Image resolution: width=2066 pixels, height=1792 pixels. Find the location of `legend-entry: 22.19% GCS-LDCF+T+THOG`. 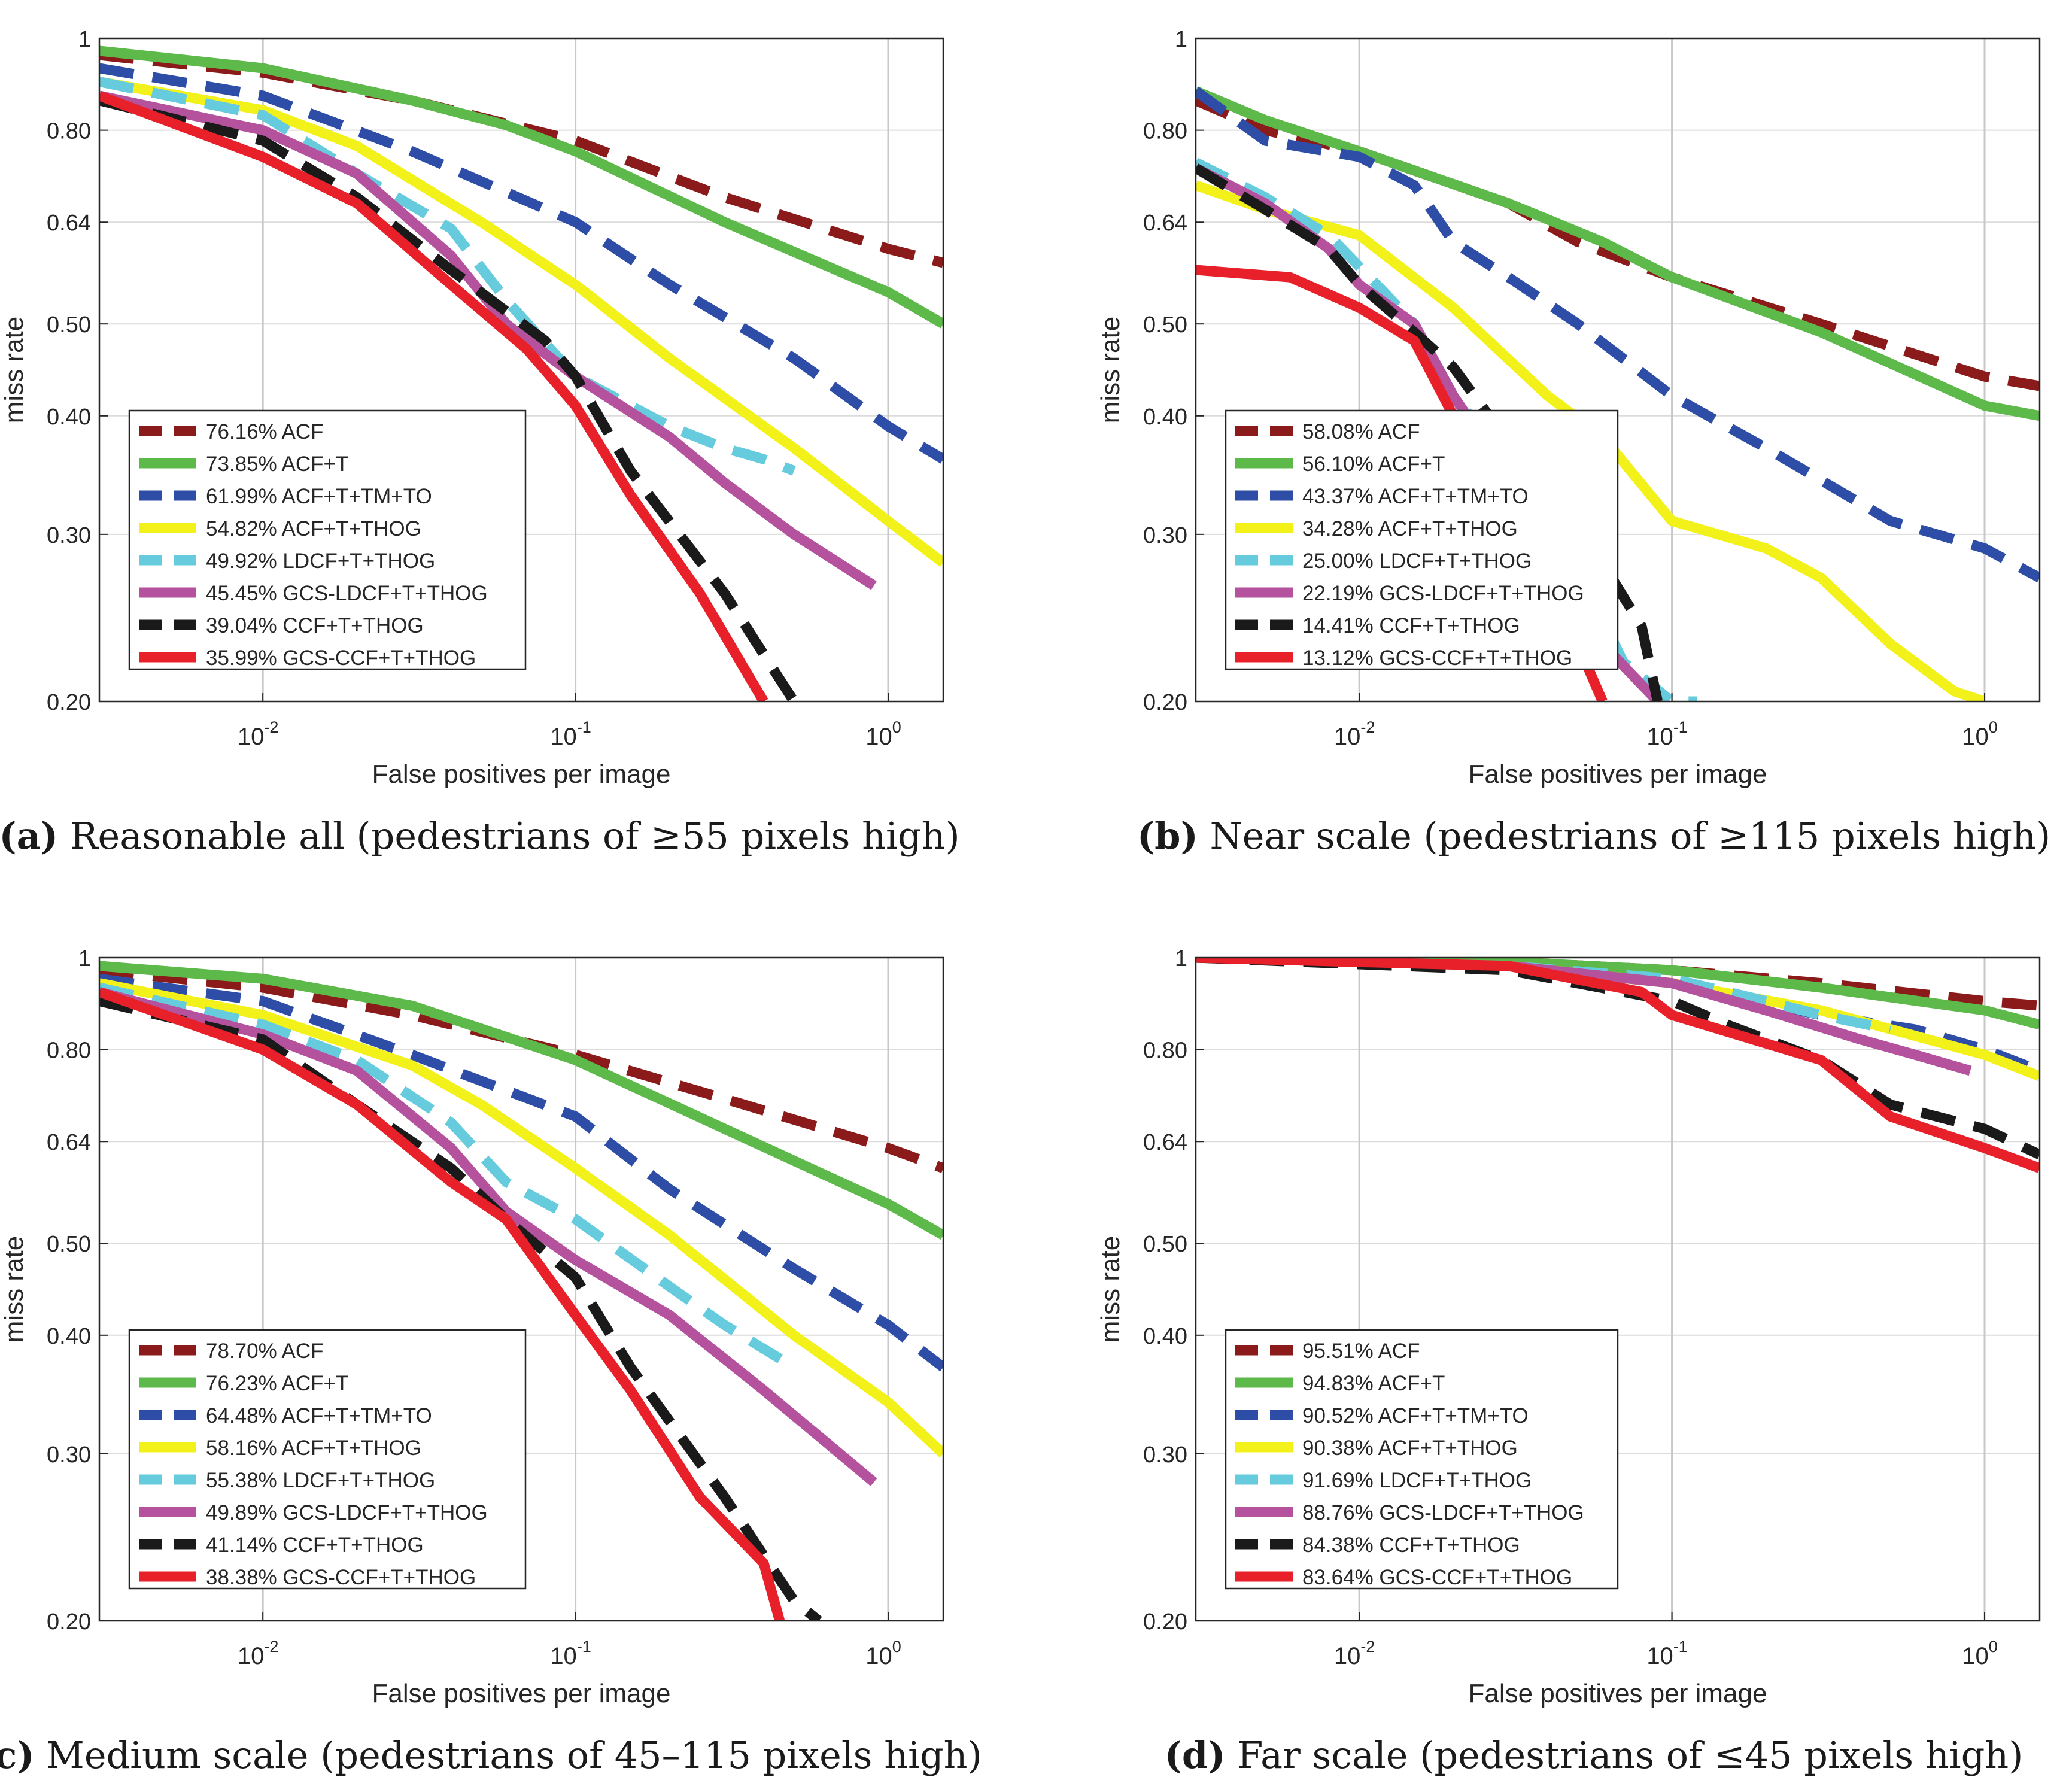

legend-entry: 22.19% GCS-LDCF+T+THOG is located at coordinates (1443, 593).